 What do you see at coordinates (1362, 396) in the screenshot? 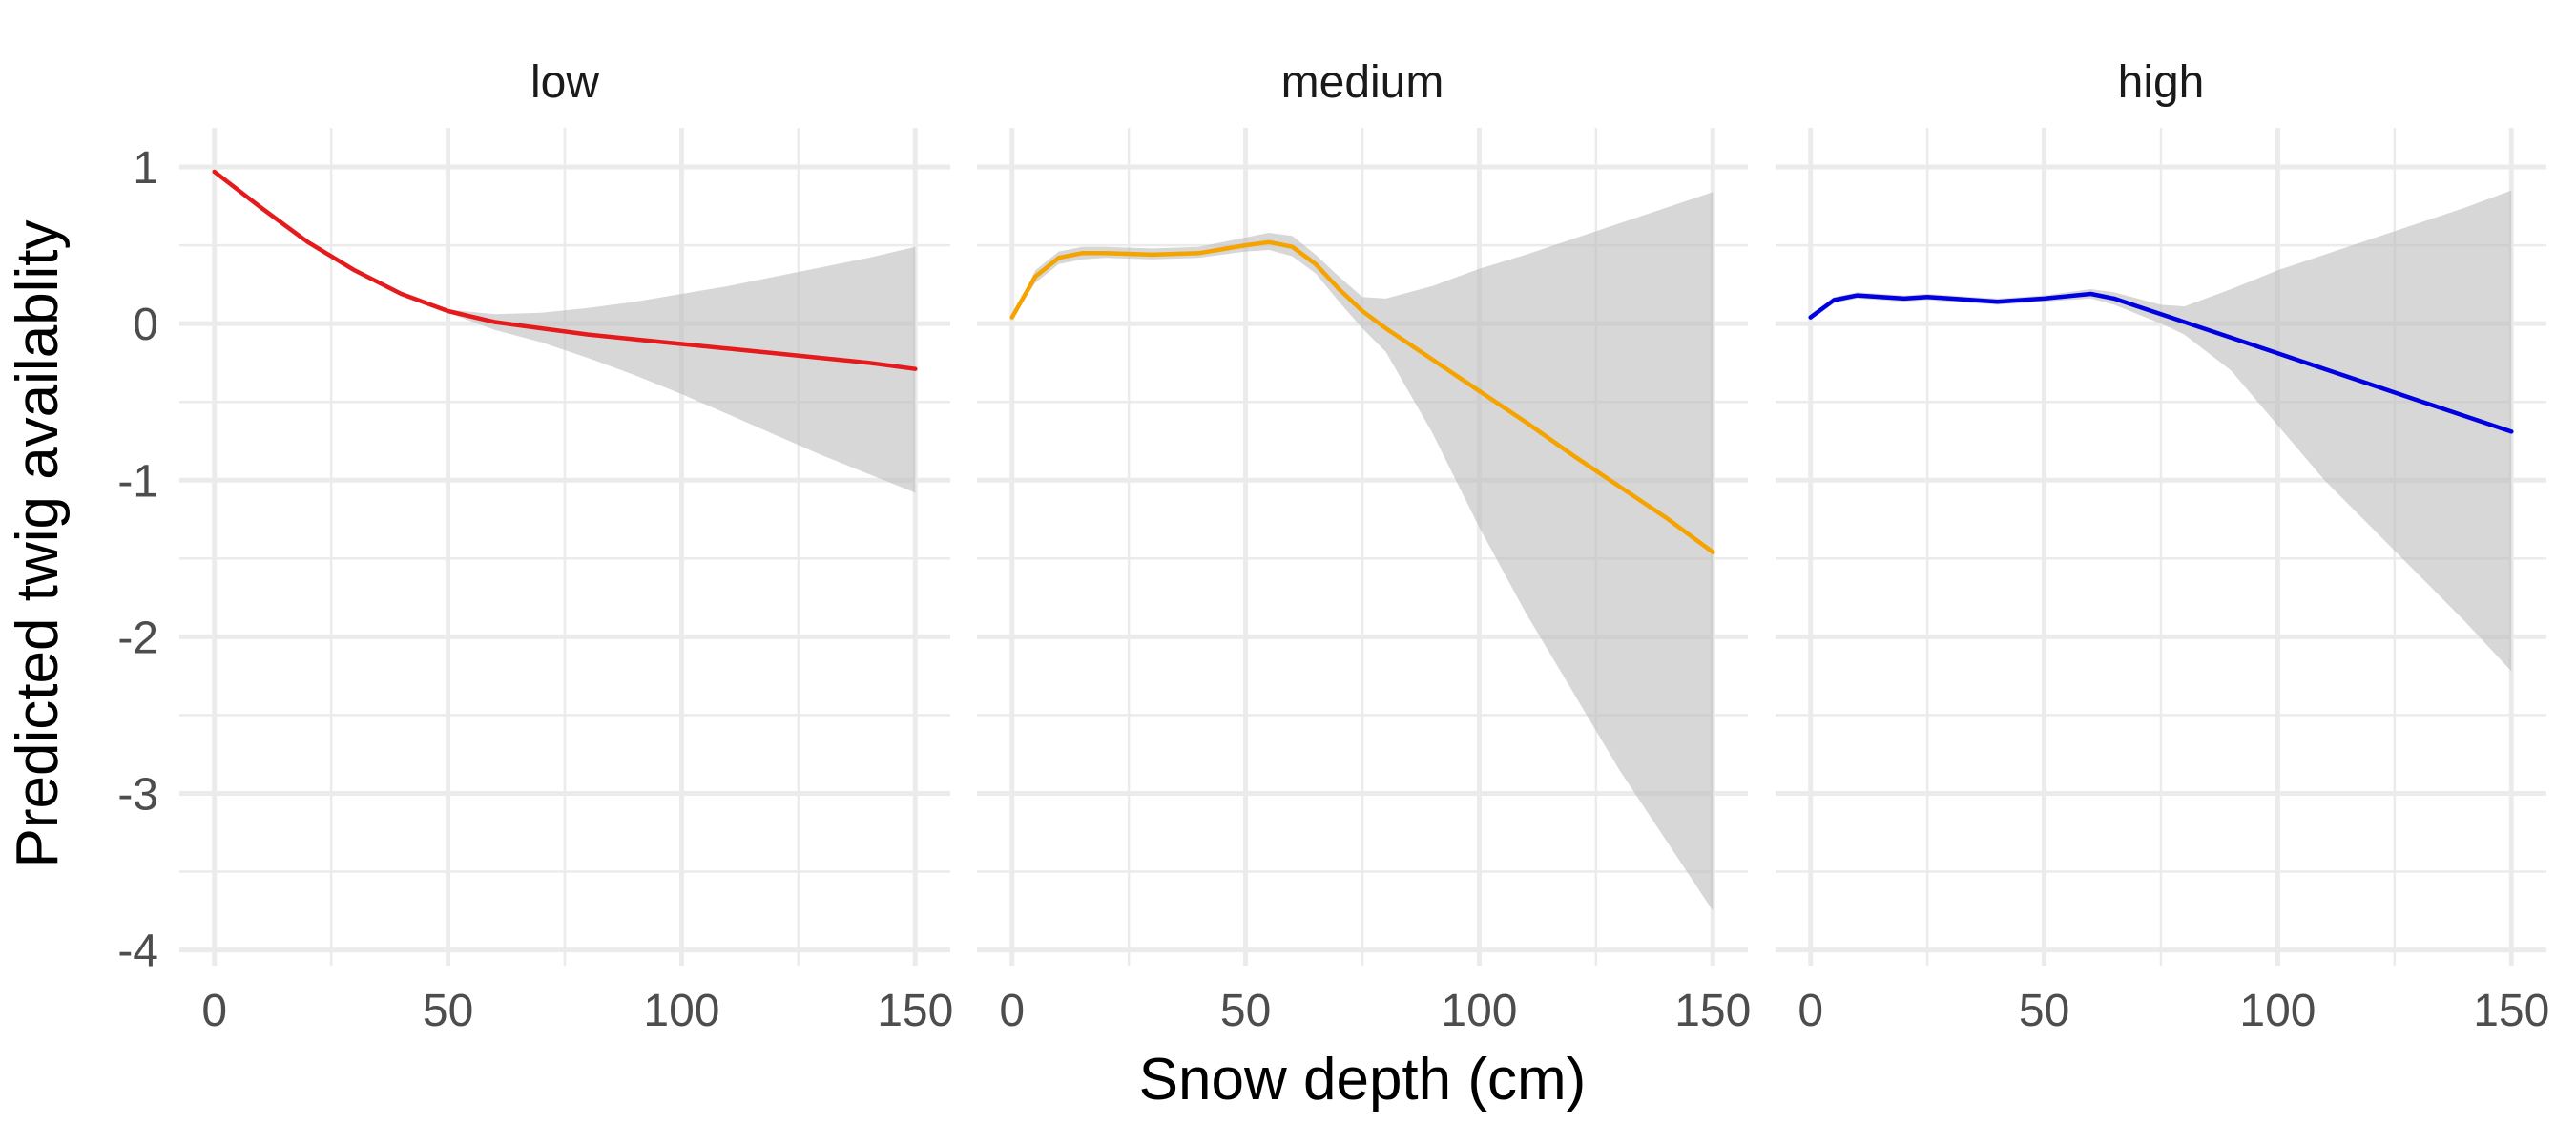
I see `fit-line-medium` at bounding box center [1362, 396].